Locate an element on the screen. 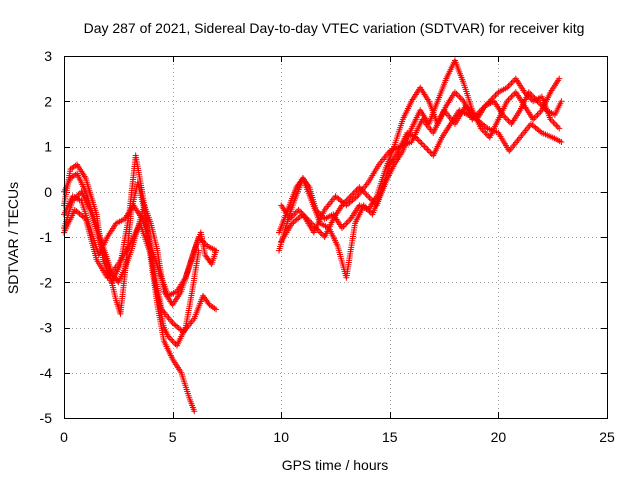 Image resolution: width=640 pixels, height=480 pixels. x-tick-label: 20 is located at coordinates (499, 437).